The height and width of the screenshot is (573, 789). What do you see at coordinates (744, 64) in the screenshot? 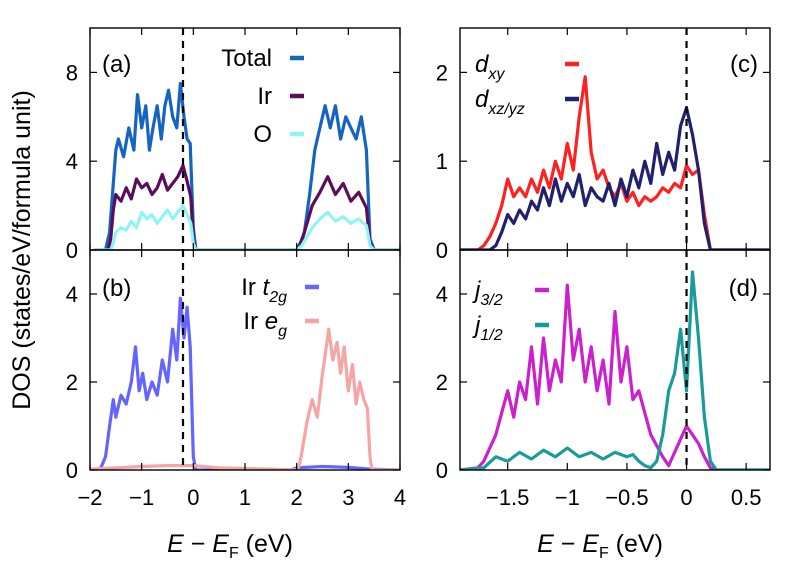
I see `panel-label: (c)` at bounding box center [744, 64].